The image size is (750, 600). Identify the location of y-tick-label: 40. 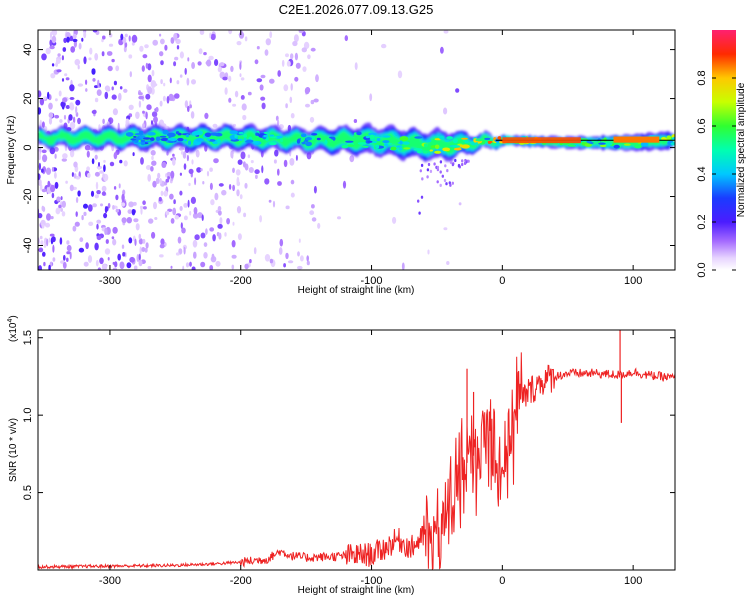
(28, 49).